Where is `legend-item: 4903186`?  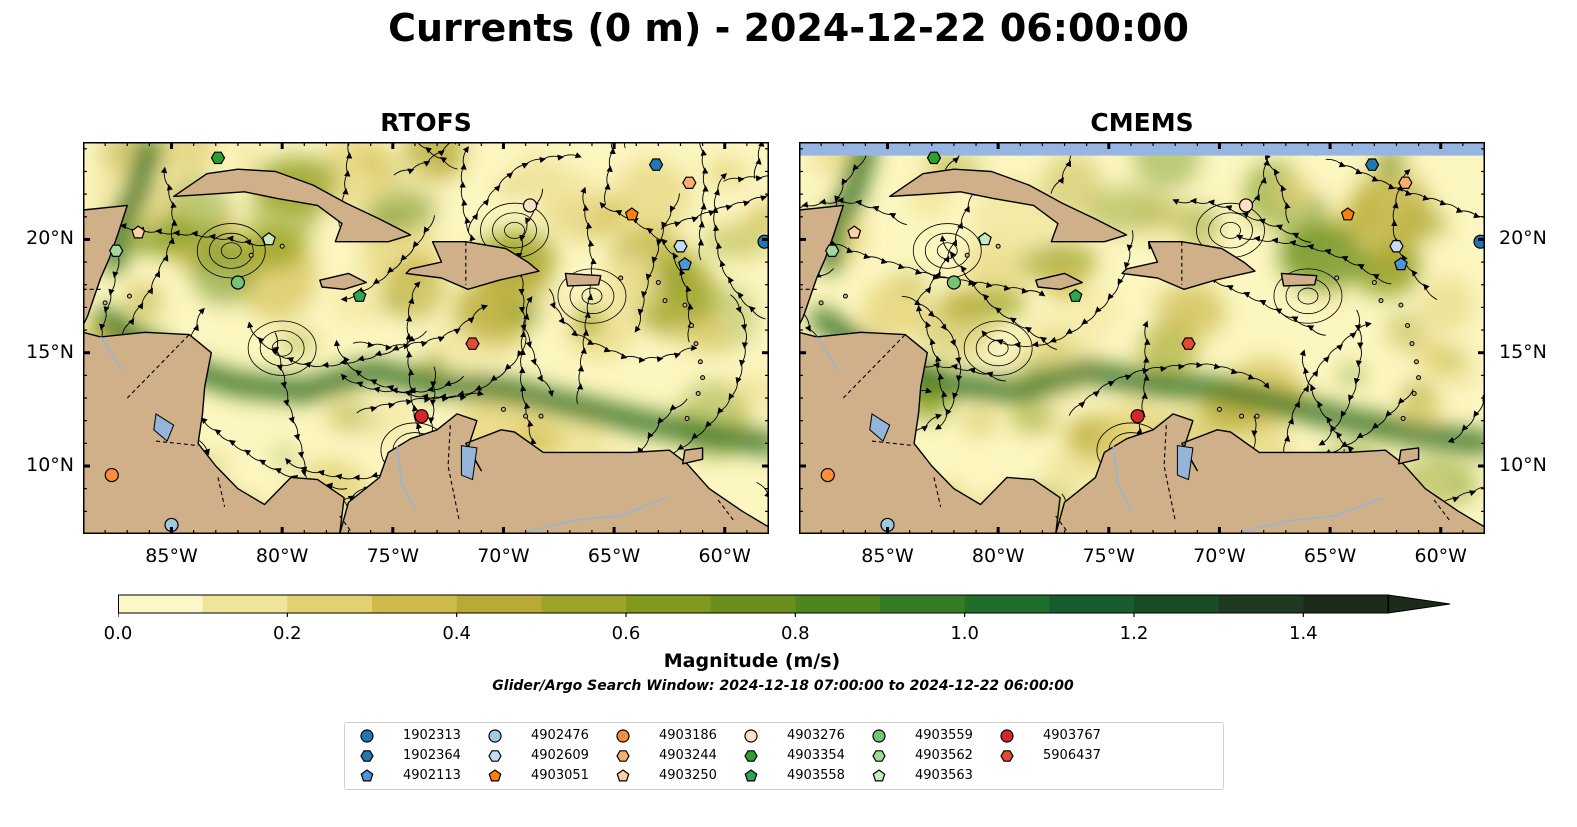 legend-item: 4903186 is located at coordinates (676, 736).